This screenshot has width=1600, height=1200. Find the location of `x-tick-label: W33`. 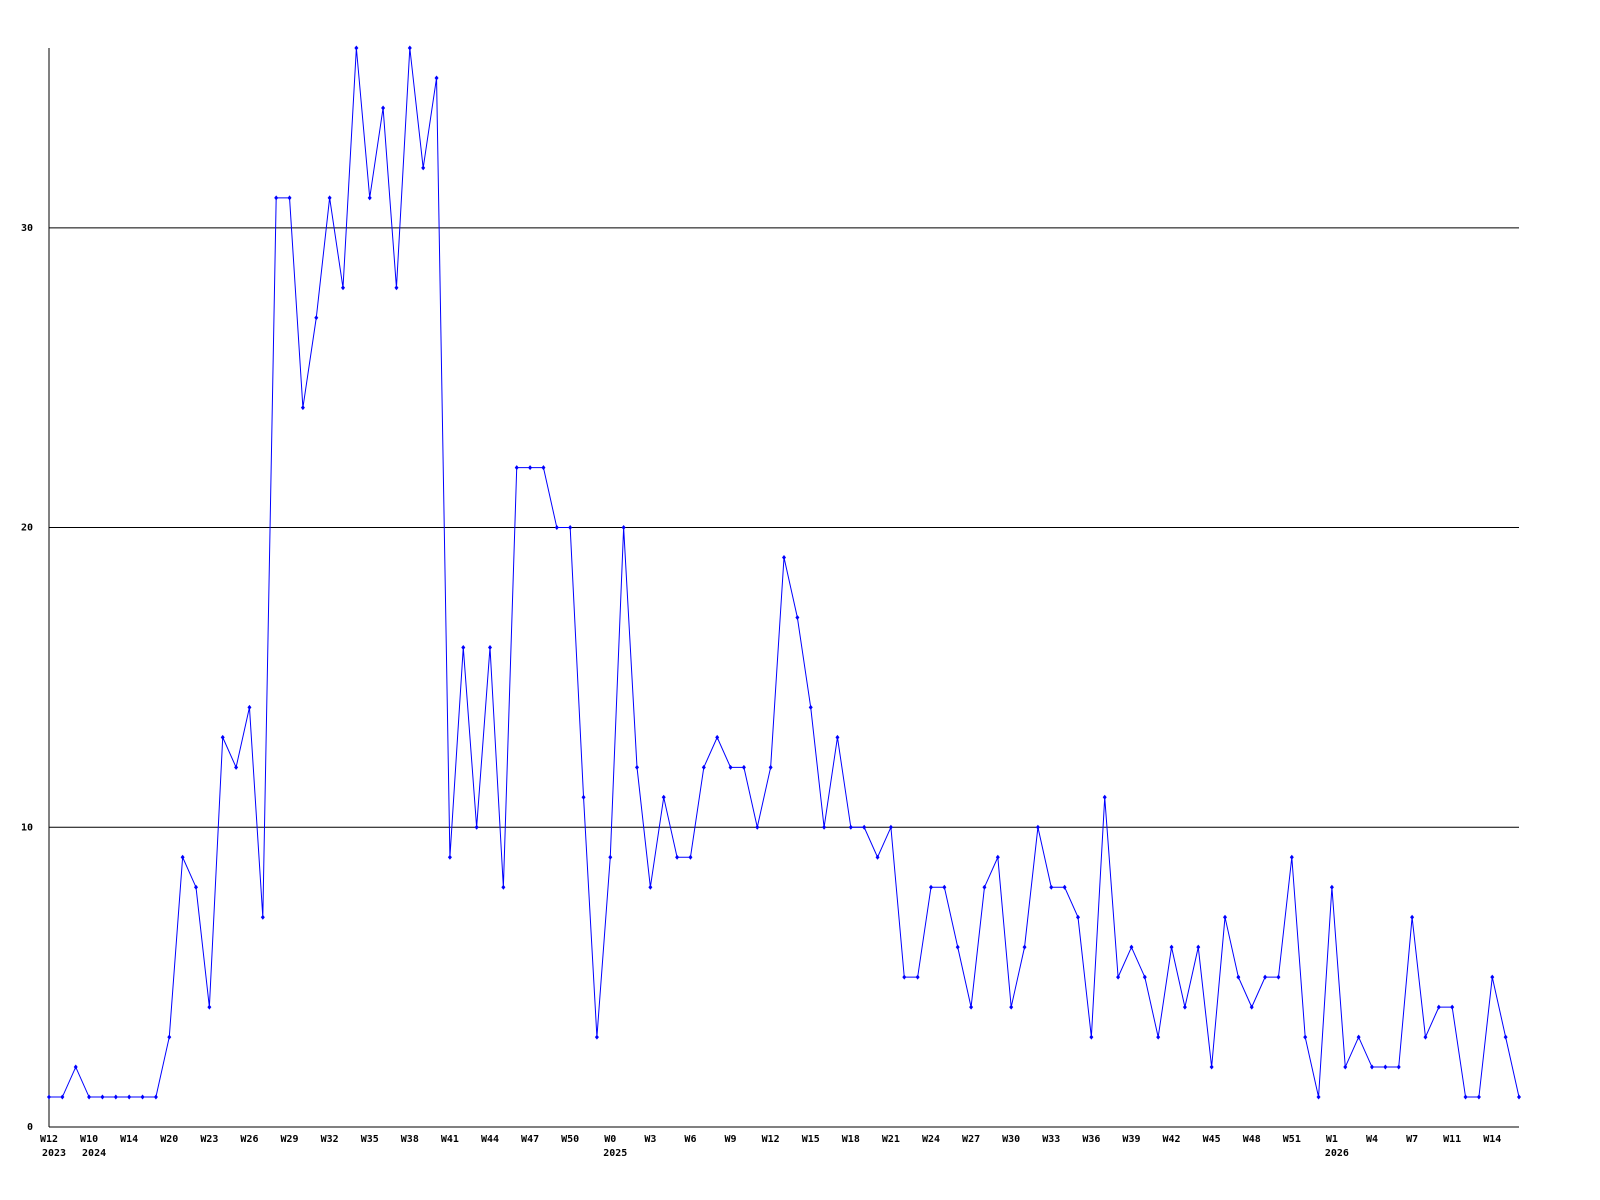

x-tick-label: W33 is located at coordinates (1051, 1139).